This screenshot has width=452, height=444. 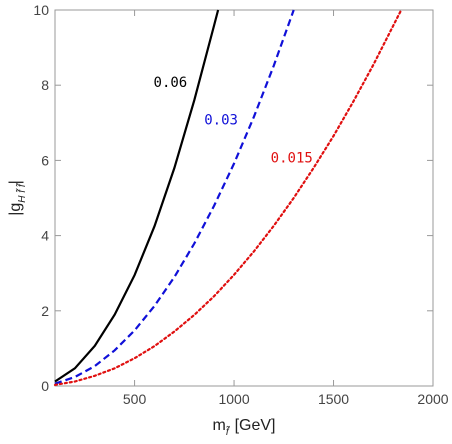 What do you see at coordinates (333, 399) in the screenshot?
I see `x-tick-label: 1500` at bounding box center [333, 399].